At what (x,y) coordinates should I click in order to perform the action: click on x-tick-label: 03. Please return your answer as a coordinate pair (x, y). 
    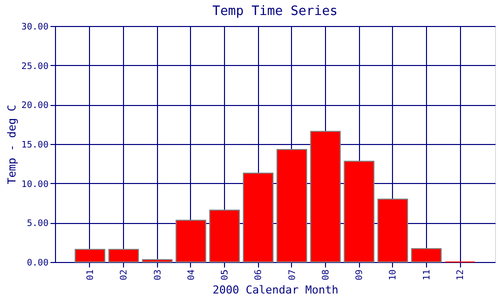
    Looking at the image, I should click on (158, 275).